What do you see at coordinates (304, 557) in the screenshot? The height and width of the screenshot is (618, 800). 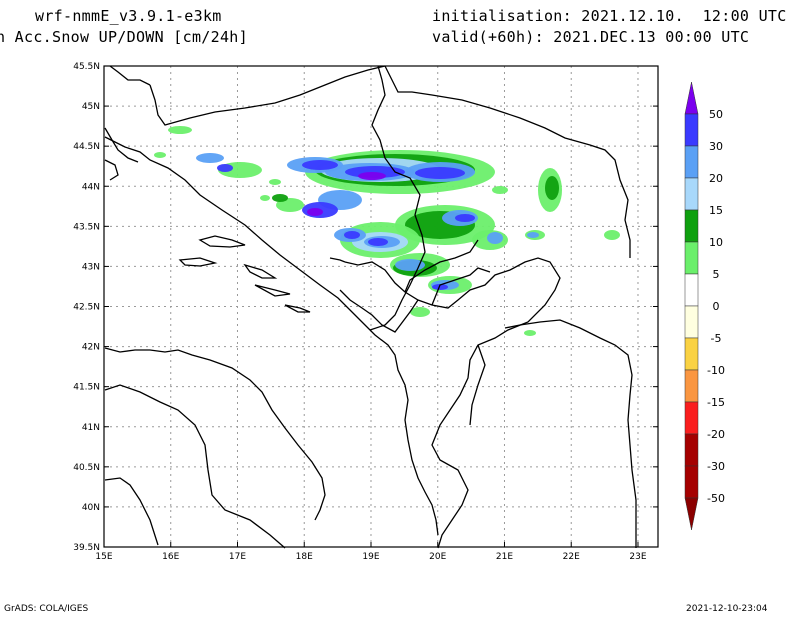 I see `lon-tick-label: 18E` at bounding box center [304, 557].